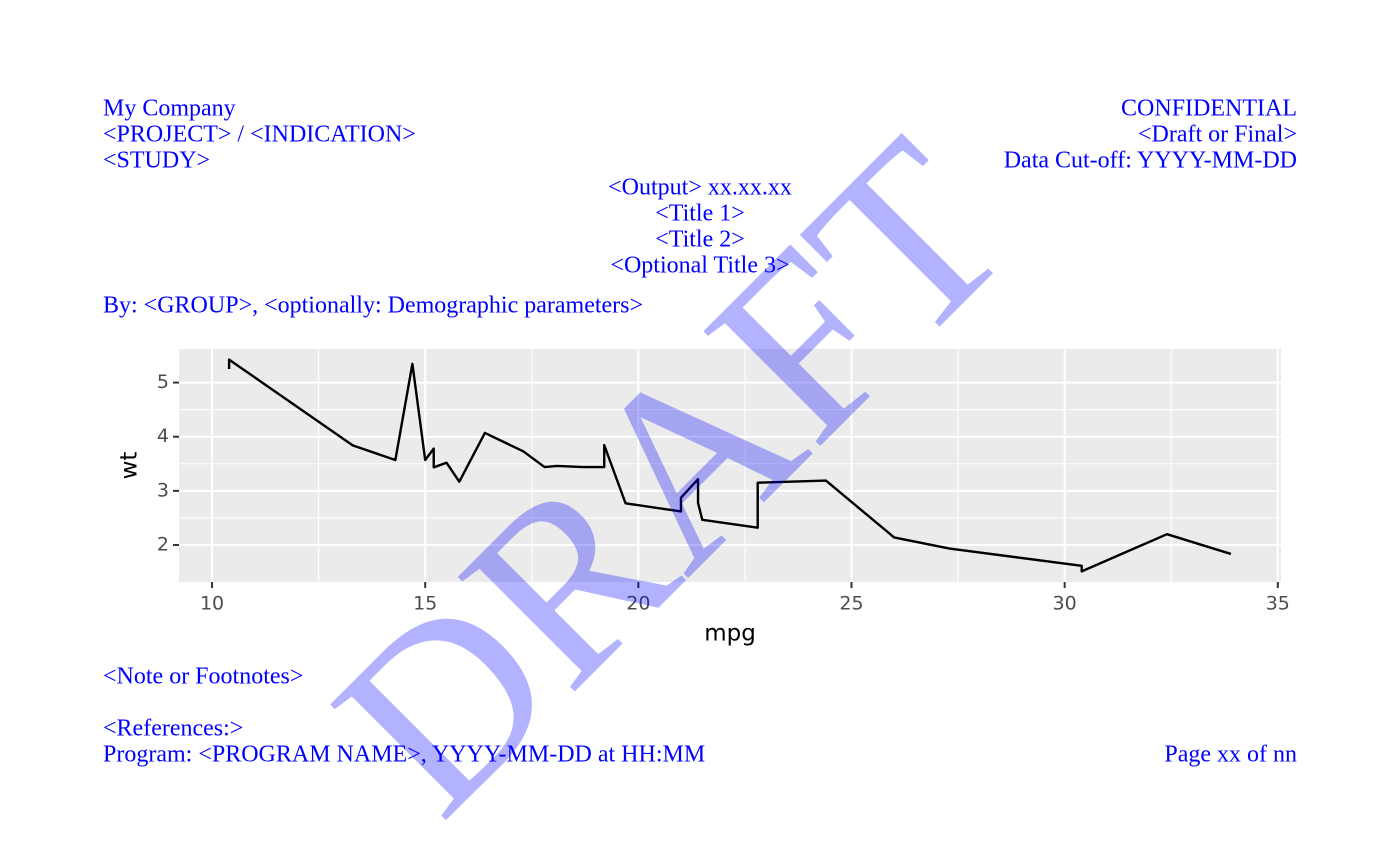 The image size is (1400, 866). What do you see at coordinates (851, 604) in the screenshot?
I see `x-tick-label: 25` at bounding box center [851, 604].